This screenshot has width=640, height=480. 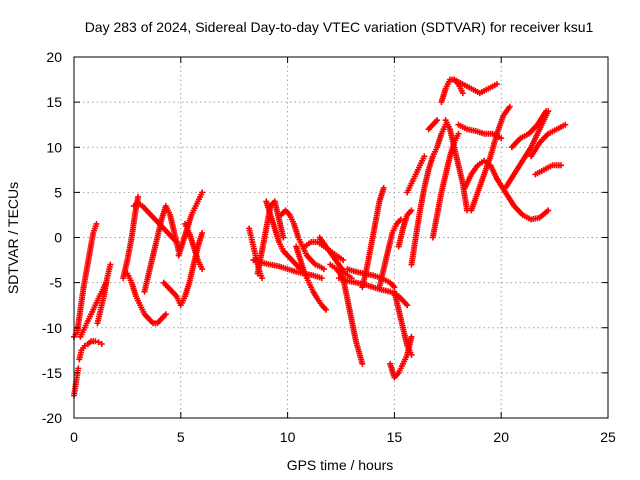 What do you see at coordinates (340, 465) in the screenshot?
I see `x-axis-label: GPS time / hours` at bounding box center [340, 465].